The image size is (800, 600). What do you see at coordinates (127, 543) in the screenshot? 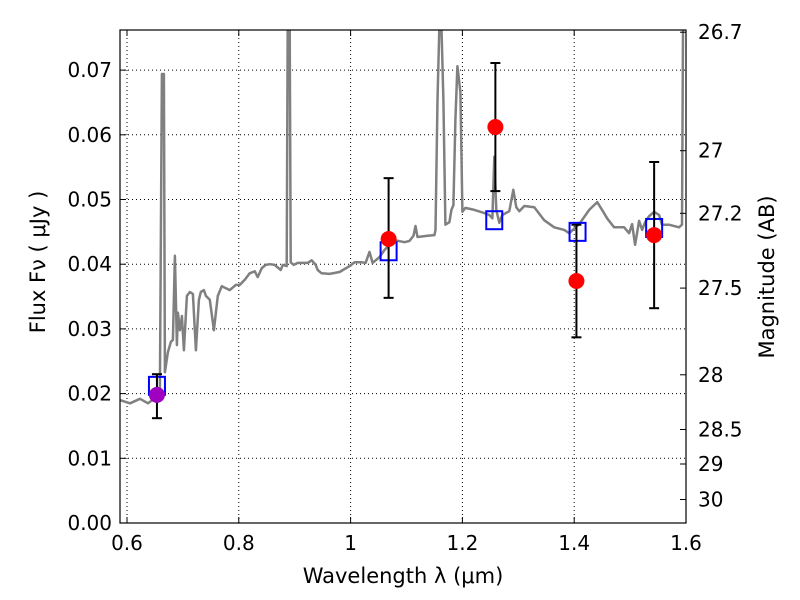
I see `x-tick-label: 0.6` at bounding box center [127, 543].